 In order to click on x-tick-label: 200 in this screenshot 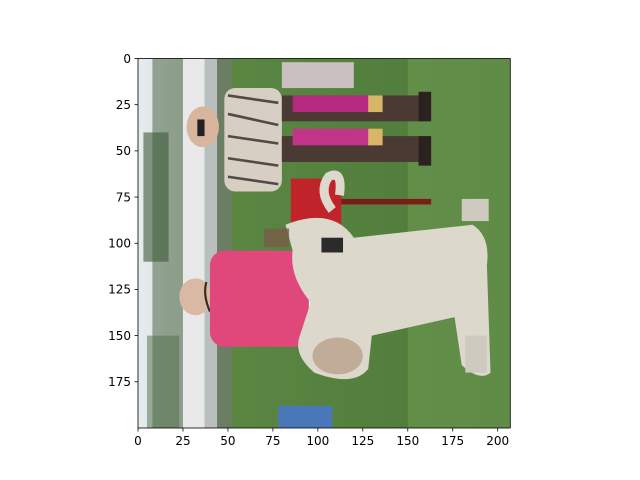, I will do `click(497, 441)`.